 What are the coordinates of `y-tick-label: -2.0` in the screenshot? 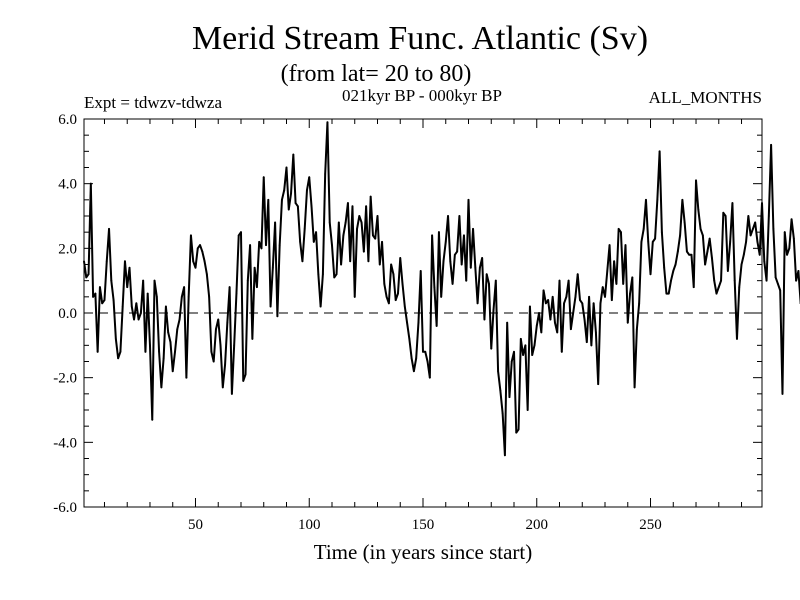 It's located at (65, 379).